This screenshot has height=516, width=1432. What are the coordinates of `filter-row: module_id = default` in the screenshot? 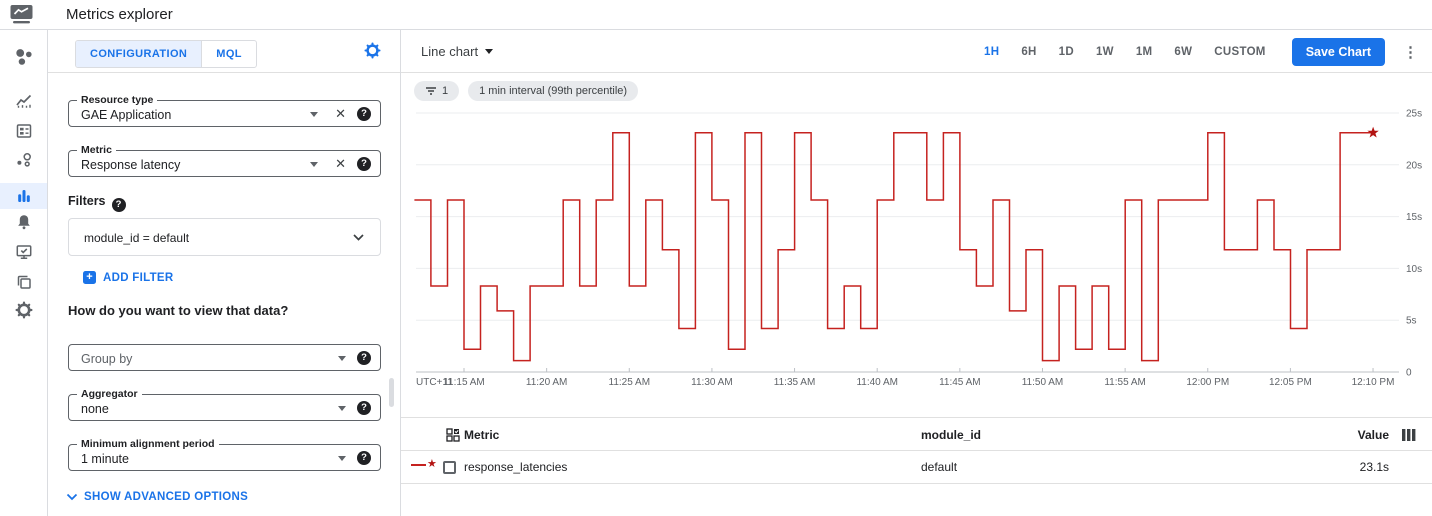 It's located at (224, 237).